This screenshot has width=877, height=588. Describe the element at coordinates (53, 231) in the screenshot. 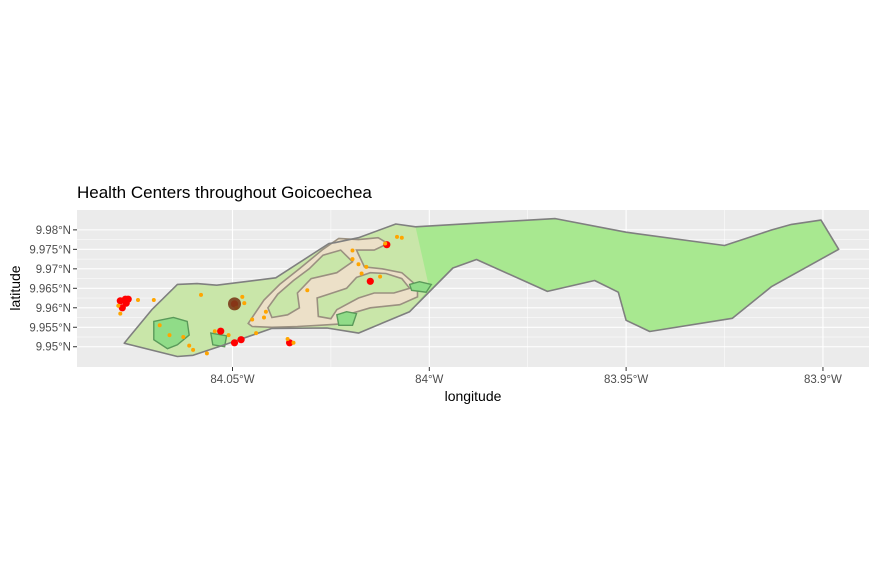

I see `y-tick-label: 9.98°N` at that location.